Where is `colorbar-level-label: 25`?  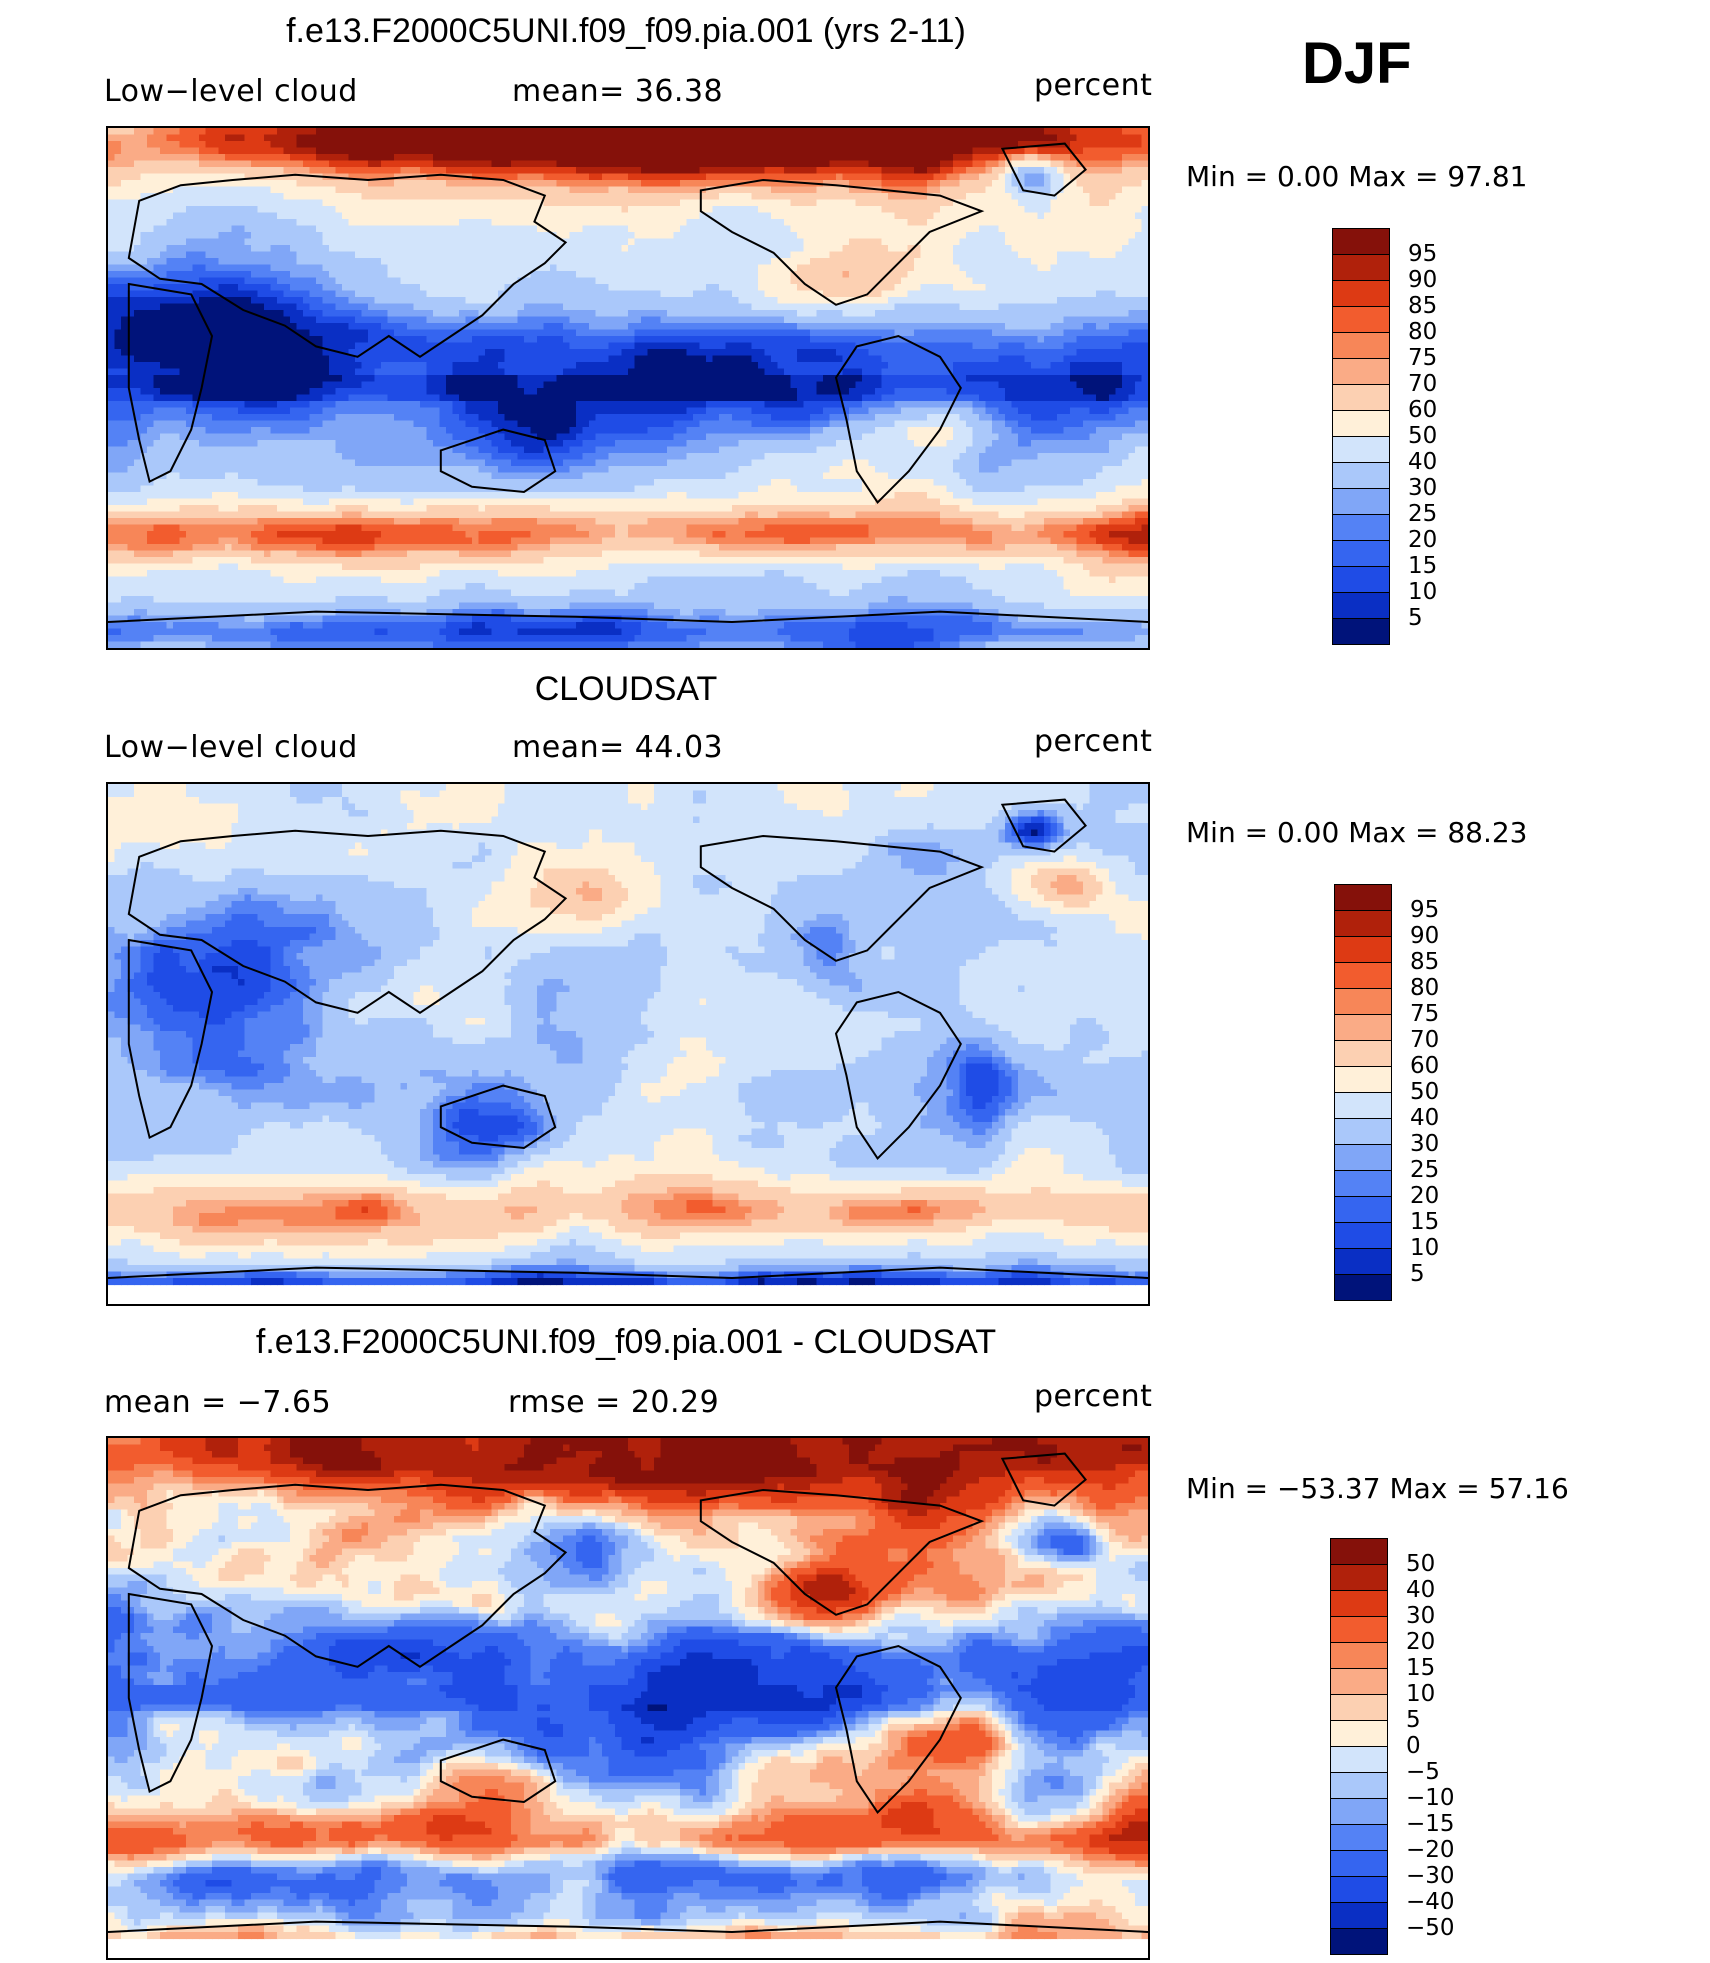
colorbar-level-label: 25 is located at coordinates (1422, 514).